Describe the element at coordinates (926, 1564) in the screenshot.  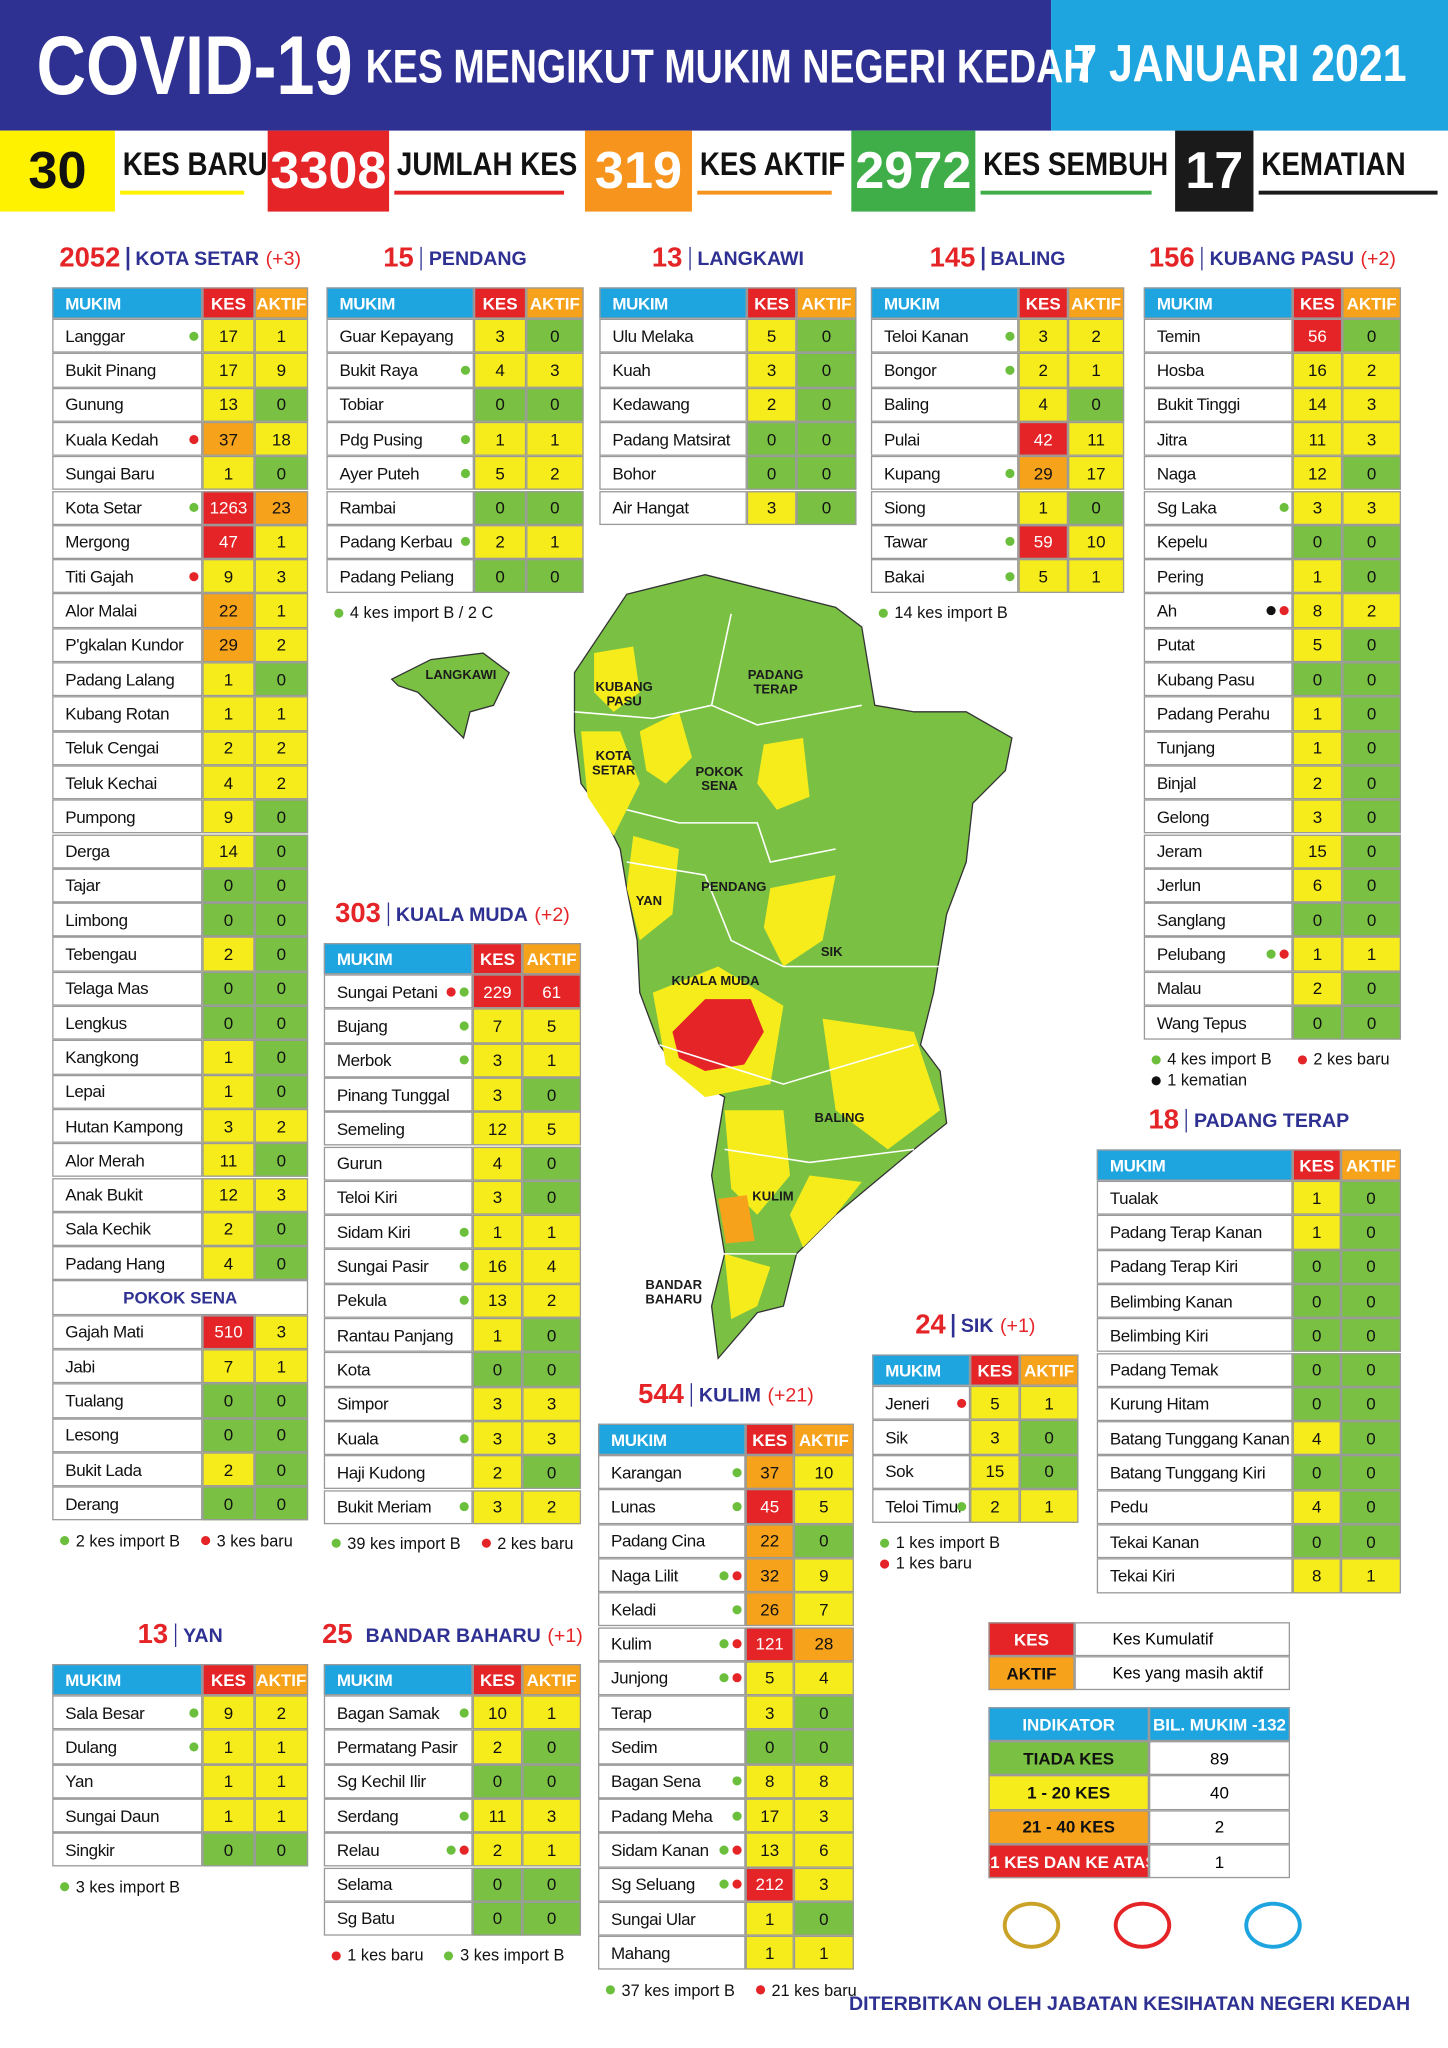
I see `note: 1 kes baru` at that location.